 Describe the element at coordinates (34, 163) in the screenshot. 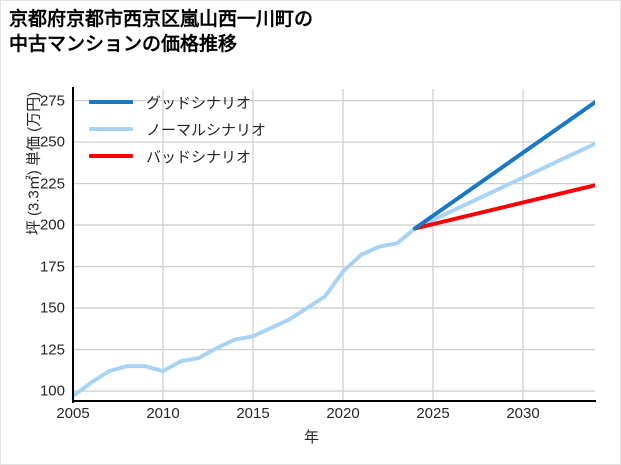

I see `y-axis-label: 坪 (3.3㎡) 単価 (万円)` at that location.